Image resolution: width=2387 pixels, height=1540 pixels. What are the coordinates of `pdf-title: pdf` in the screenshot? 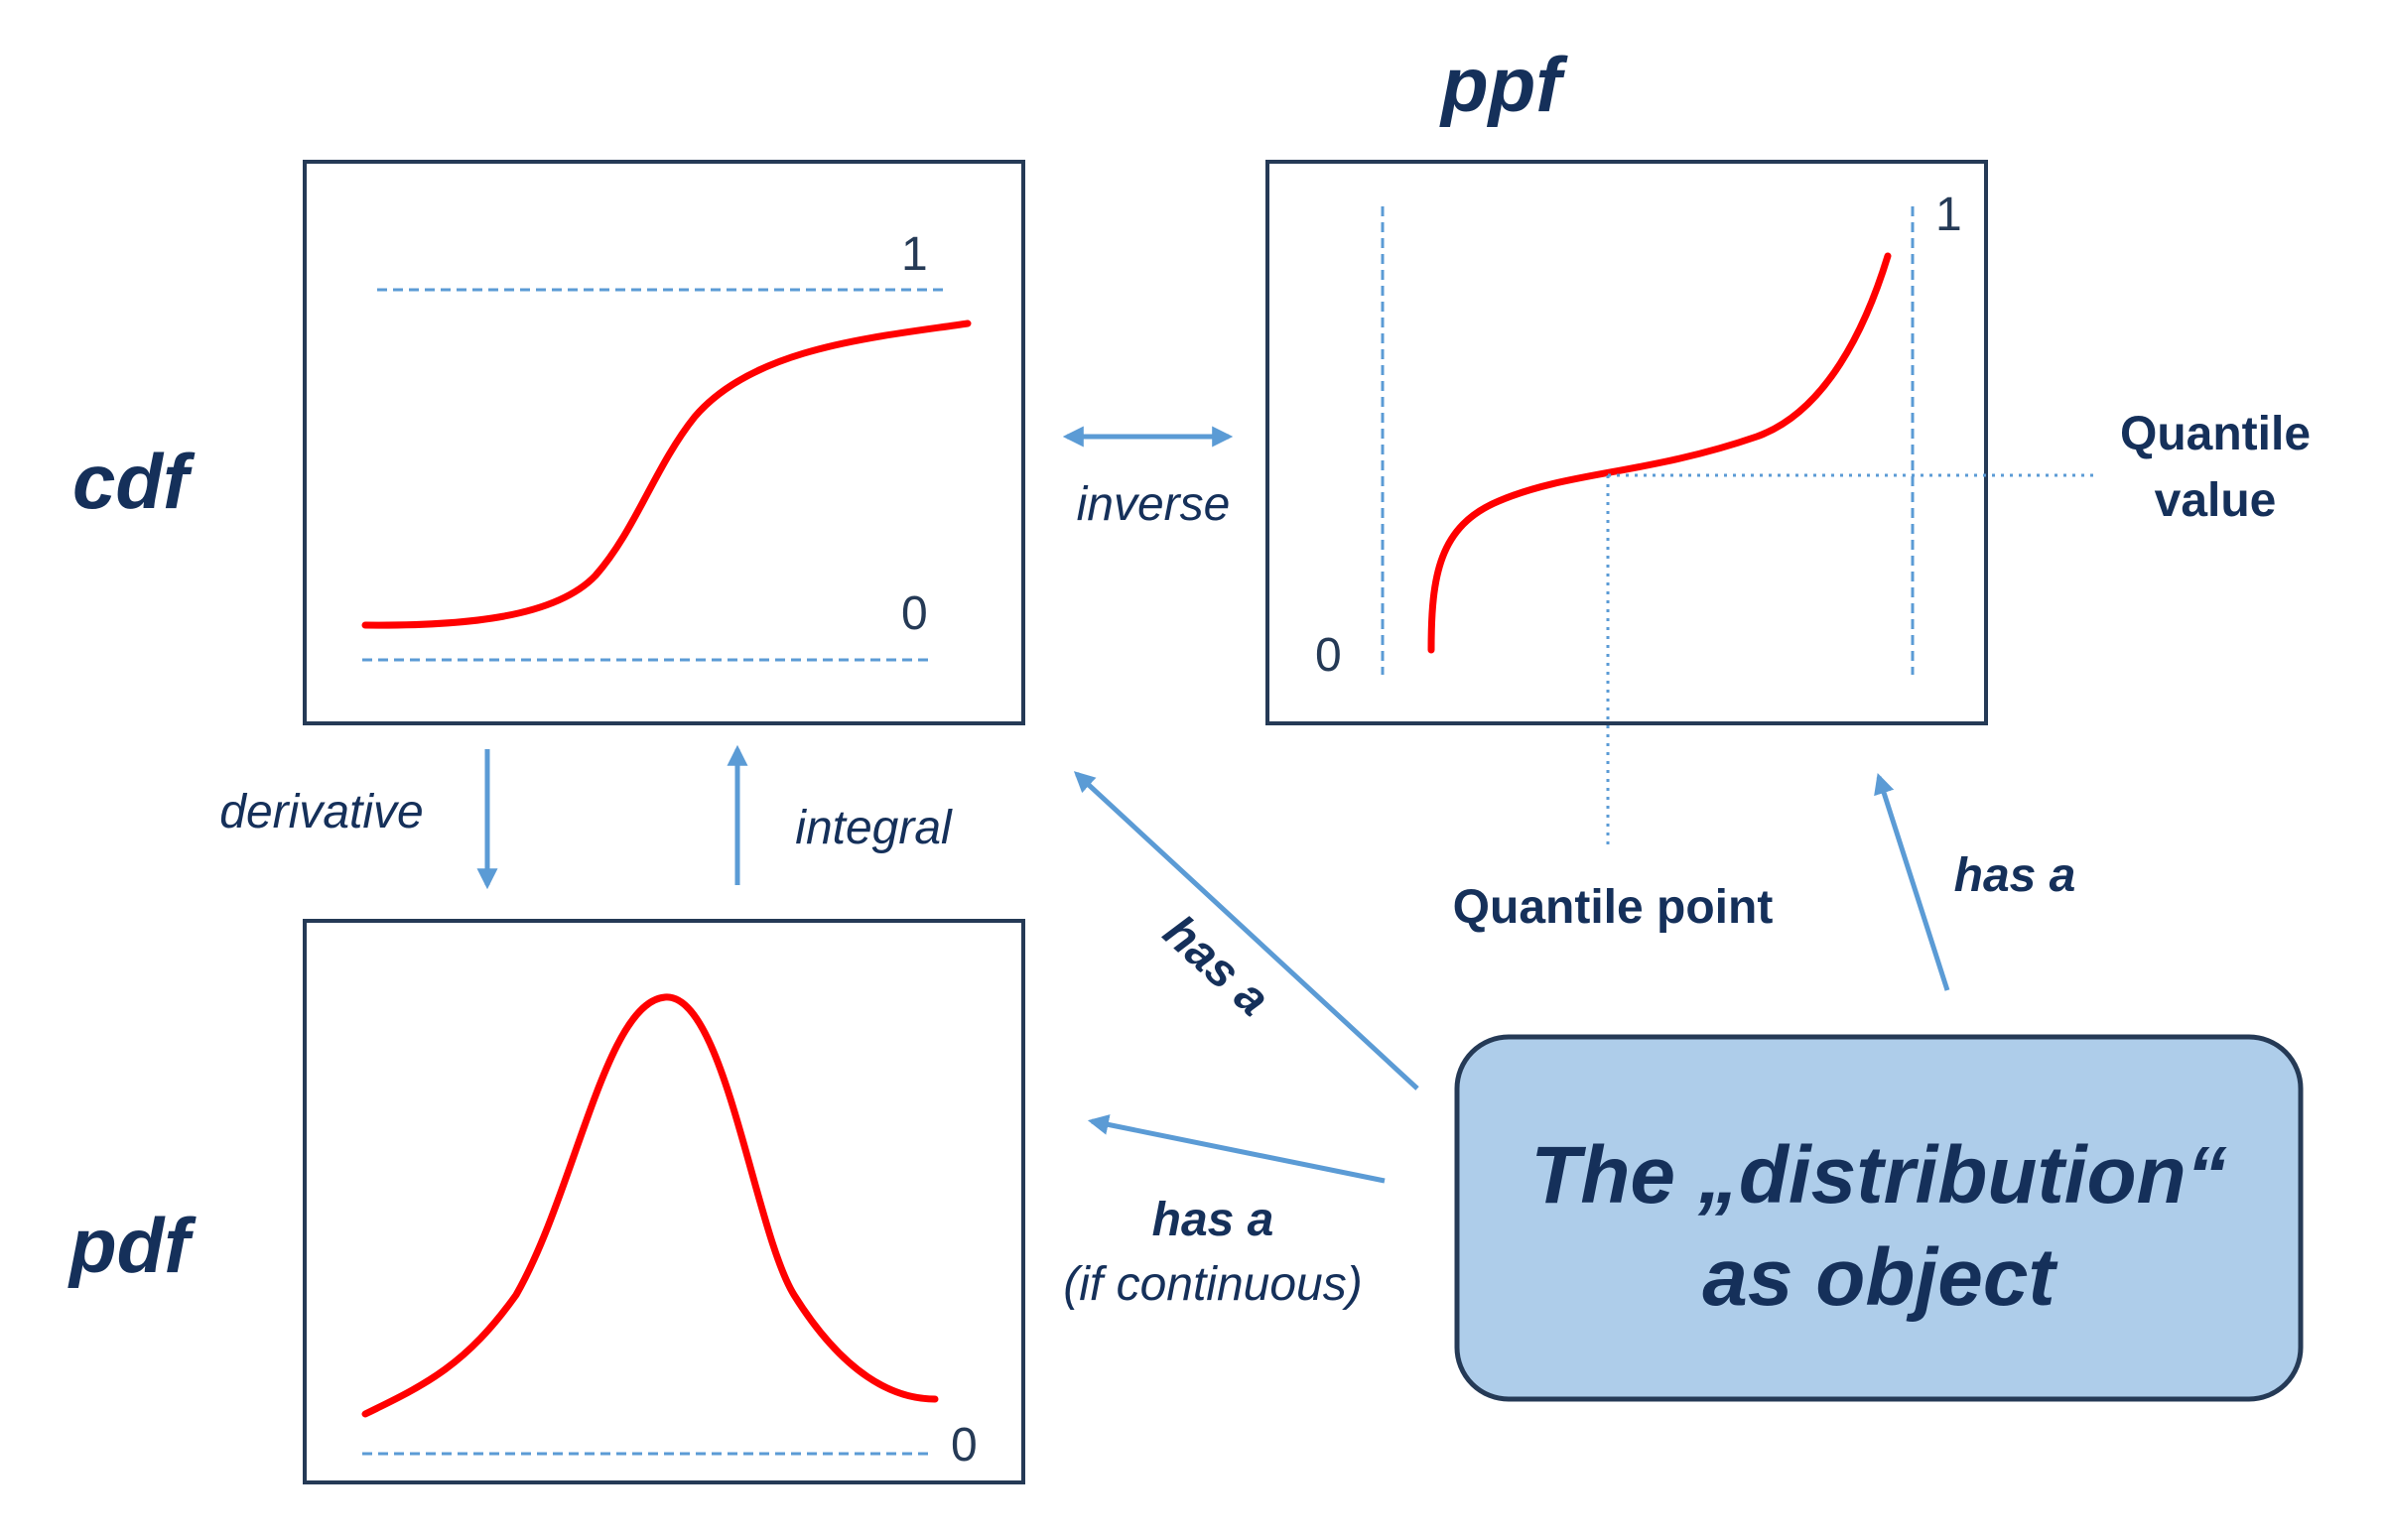 It's located at (132, 1245).